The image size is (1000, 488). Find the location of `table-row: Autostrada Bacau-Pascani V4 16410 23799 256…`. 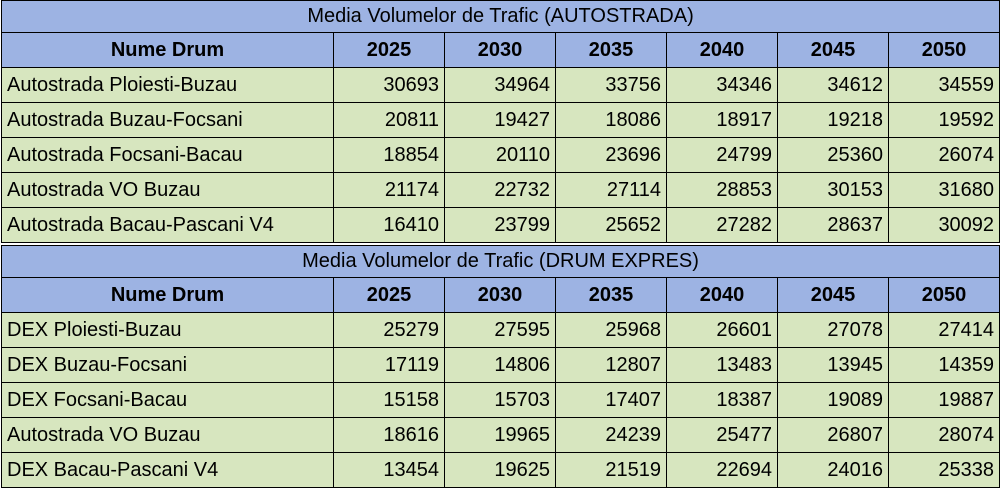

table-row: Autostrada Bacau-Pascani V4 16410 23799 256… is located at coordinates (500, 225).